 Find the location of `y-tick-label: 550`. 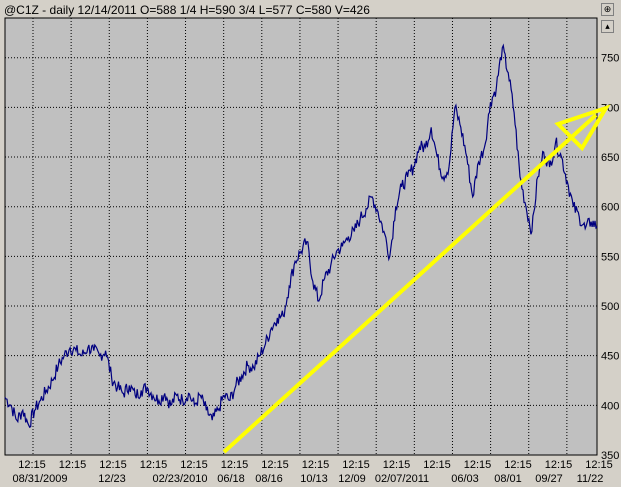

y-tick-label: 550 is located at coordinates (610, 257).